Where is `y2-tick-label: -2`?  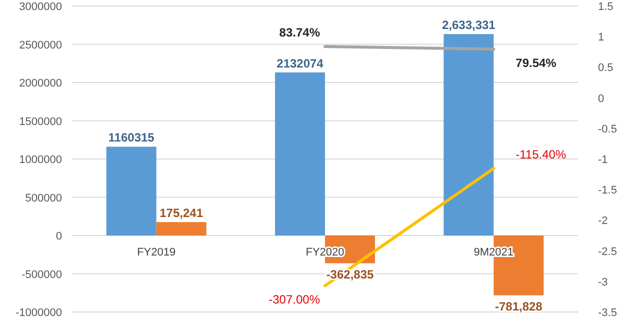
y2-tick-label: -2 is located at coordinates (603, 221).